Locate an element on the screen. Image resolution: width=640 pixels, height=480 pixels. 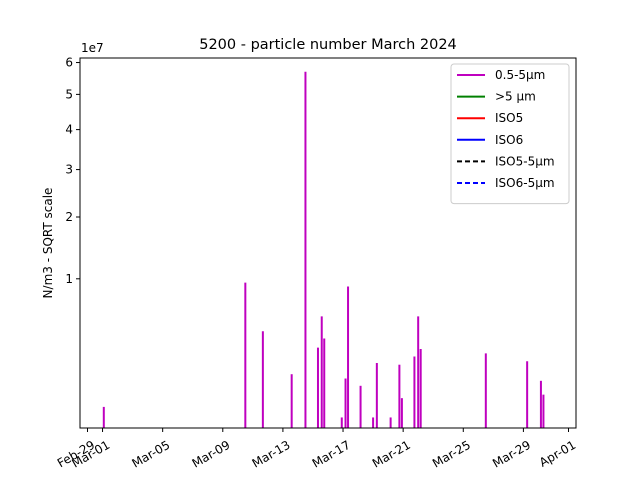
legend-box is located at coordinates (510, 134).